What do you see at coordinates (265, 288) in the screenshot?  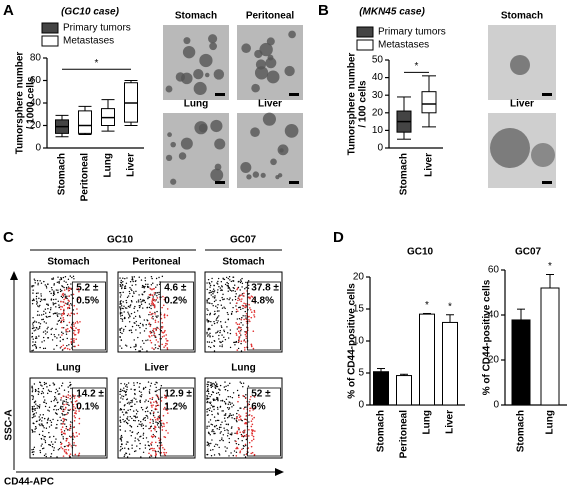 I see `gate-stat: 37.8 ±` at bounding box center [265, 288].